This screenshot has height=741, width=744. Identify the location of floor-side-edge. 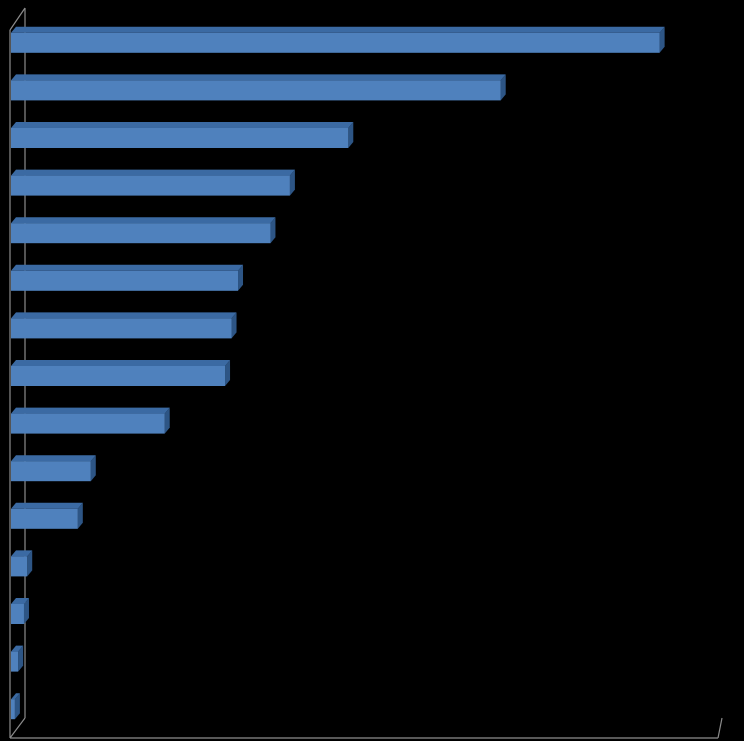
(17, 728).